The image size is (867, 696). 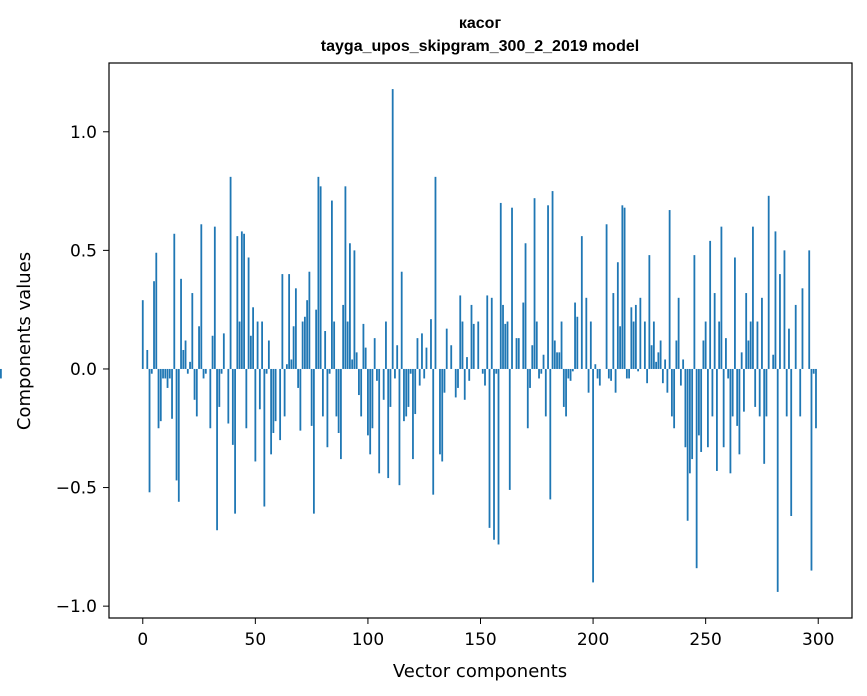 What do you see at coordinates (82, 370) in the screenshot?
I see `y-axis: −1.0 −0.5 0.0 0.5 1.0` at bounding box center [82, 370].